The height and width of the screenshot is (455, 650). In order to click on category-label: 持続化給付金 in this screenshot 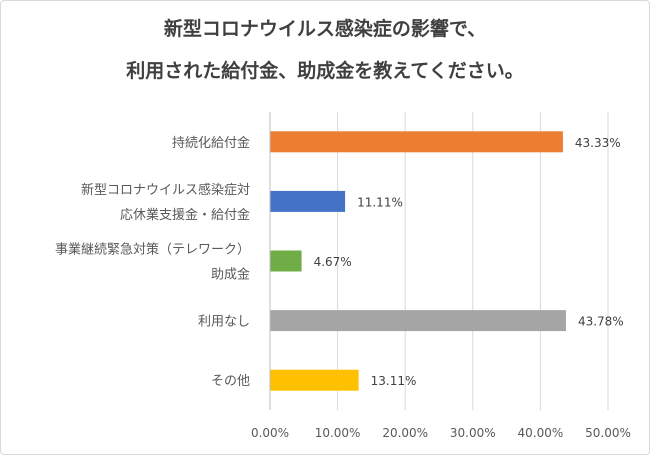, I will do `click(211, 143)`.